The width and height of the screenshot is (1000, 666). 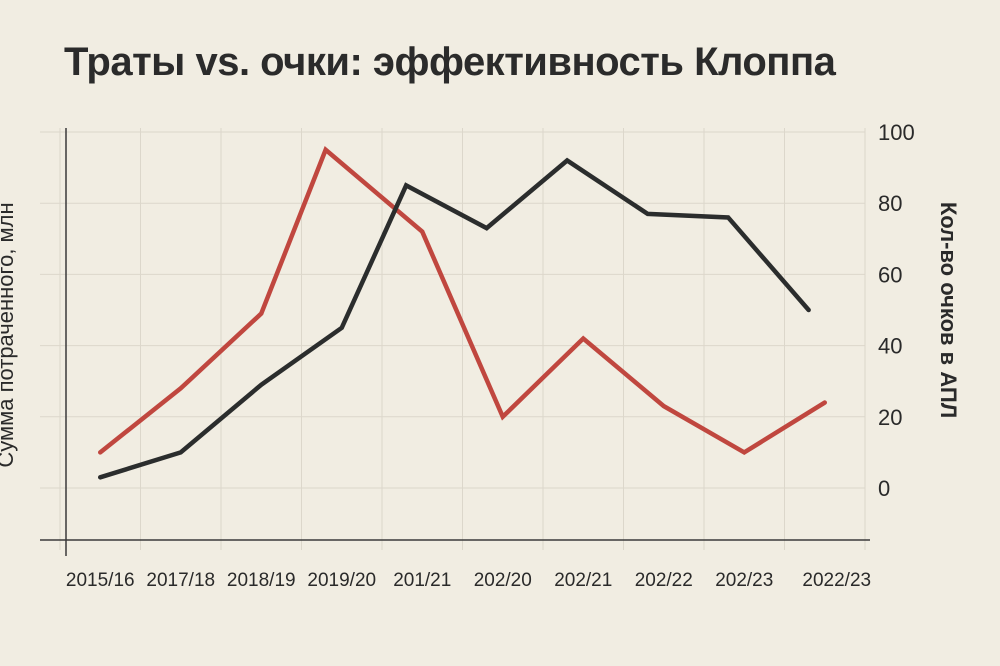 What do you see at coordinates (890, 203) in the screenshot?
I see `y-tick-label-right: 80` at bounding box center [890, 203].